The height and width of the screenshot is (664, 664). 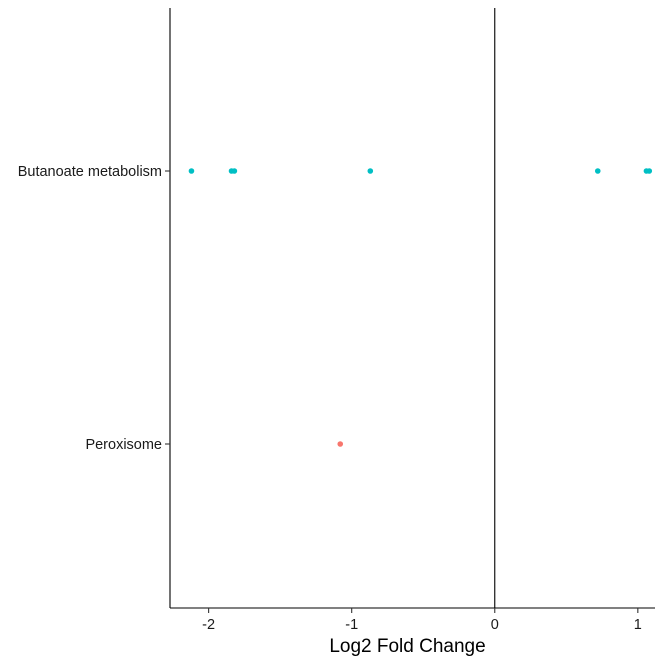 I want to click on y-tick-label: Butanoate metabolism, so click(x=90, y=172).